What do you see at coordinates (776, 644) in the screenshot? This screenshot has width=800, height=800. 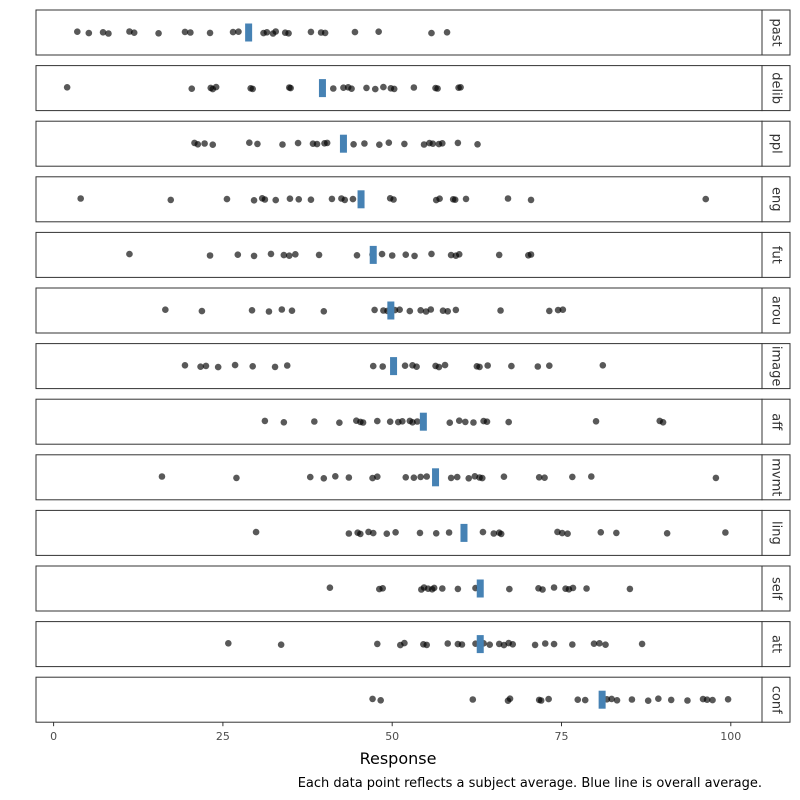 I see `facet-label: att` at bounding box center [776, 644].